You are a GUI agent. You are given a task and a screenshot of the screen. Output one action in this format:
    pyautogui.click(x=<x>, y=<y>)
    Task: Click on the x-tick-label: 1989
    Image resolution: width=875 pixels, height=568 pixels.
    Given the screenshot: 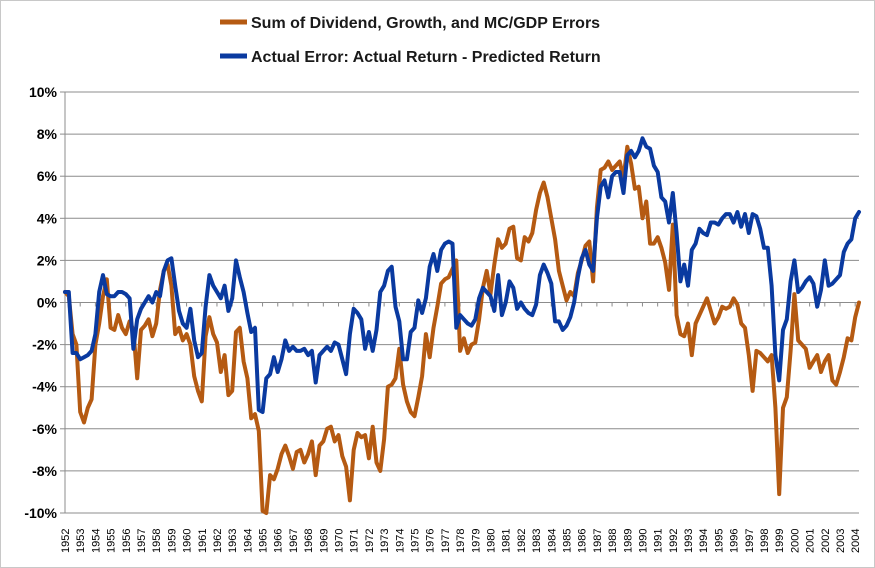 What is the action you would take?
    pyautogui.click(x=628, y=541)
    